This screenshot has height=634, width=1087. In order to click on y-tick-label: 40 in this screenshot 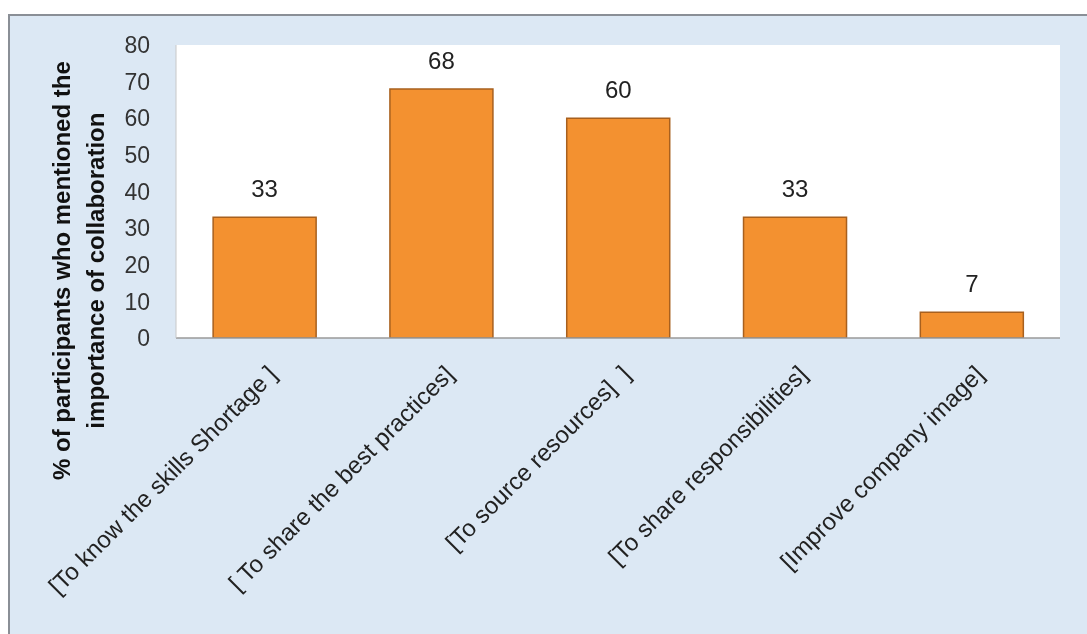, I will do `click(137, 191)`.